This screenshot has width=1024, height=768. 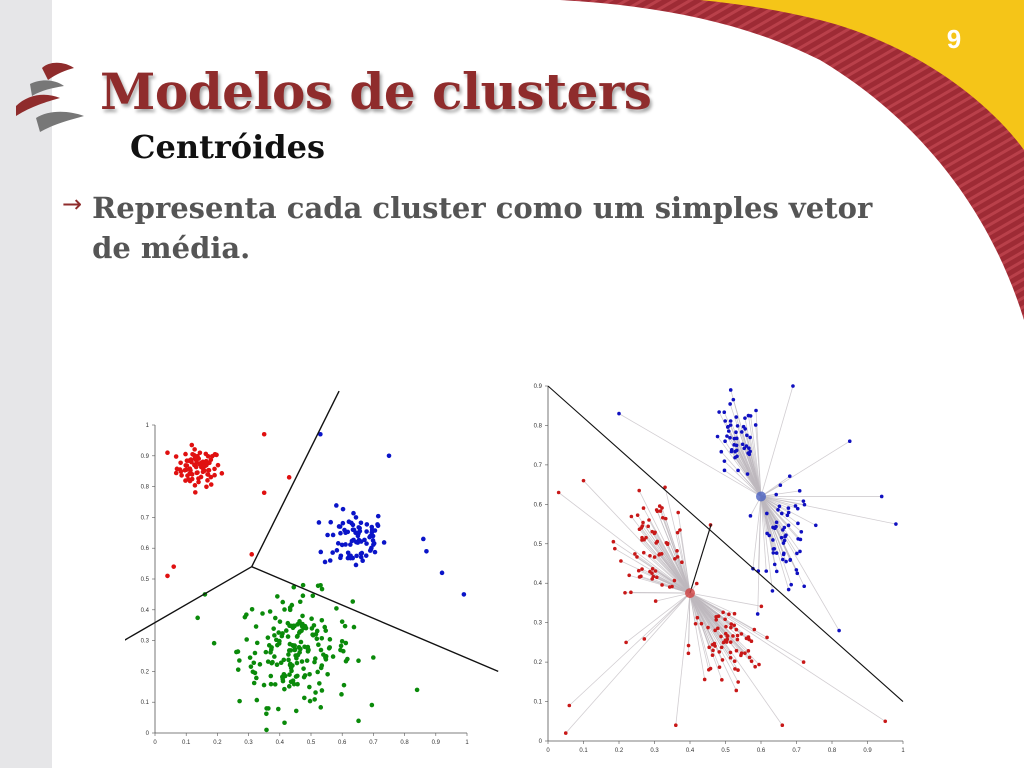 What do you see at coordinates (145, 457) in the screenshot?
I see `y-tick-label: 0.9` at bounding box center [145, 457].